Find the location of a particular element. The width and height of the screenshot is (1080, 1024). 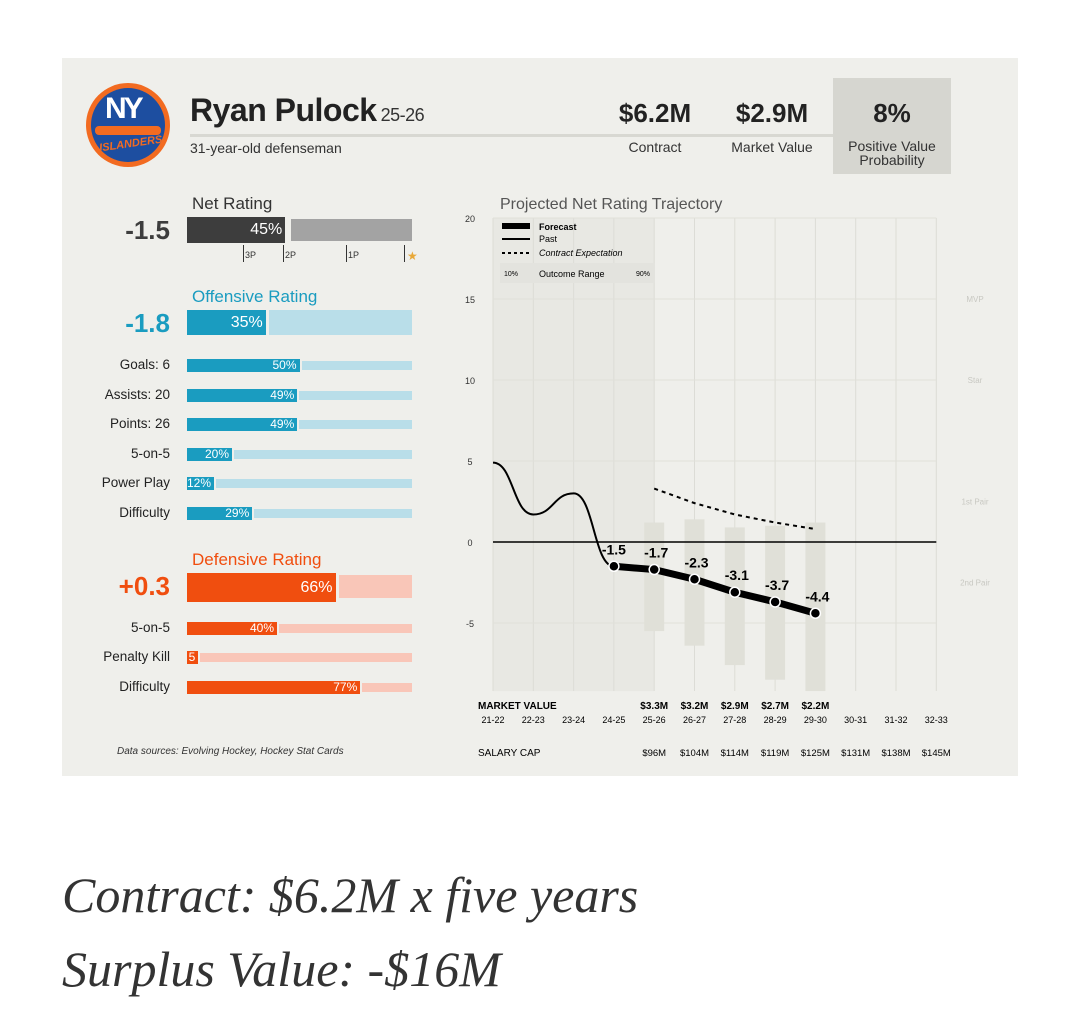

salary-cap-label: $145M is located at coordinates (936, 753).